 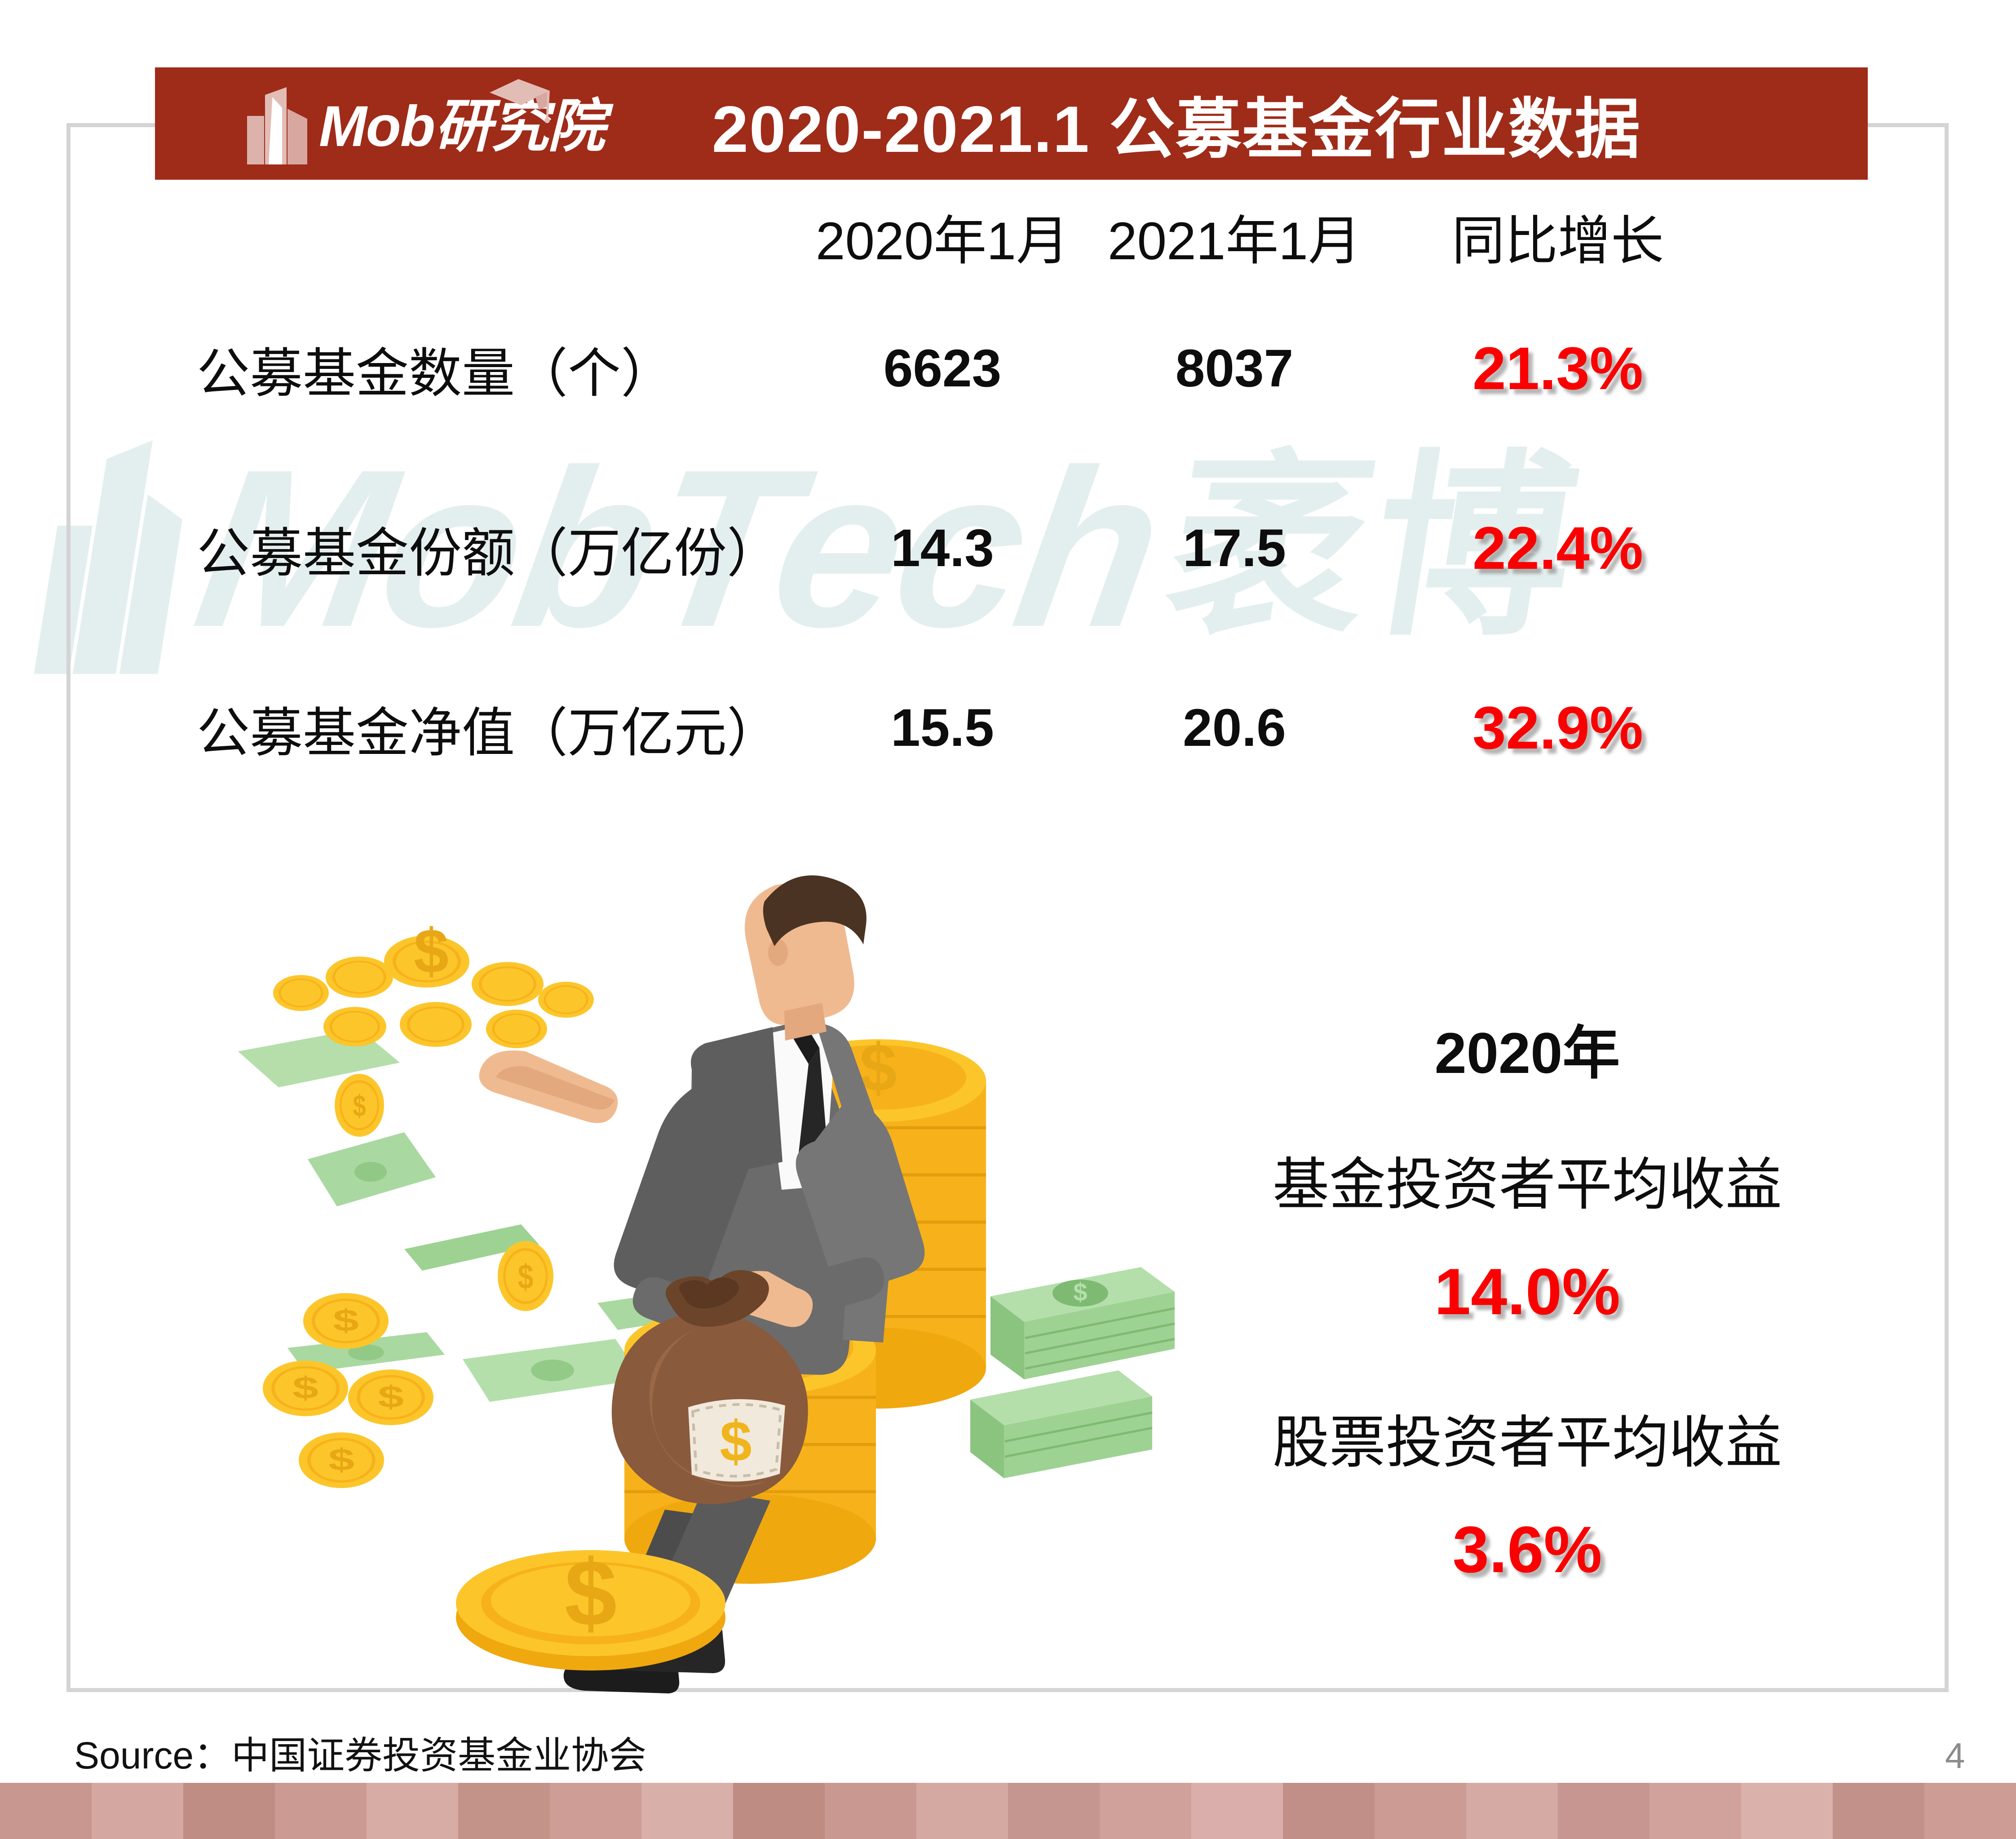 What do you see at coordinates (1061, 1424) in the screenshot?
I see `cash-bundle-lower` at bounding box center [1061, 1424].